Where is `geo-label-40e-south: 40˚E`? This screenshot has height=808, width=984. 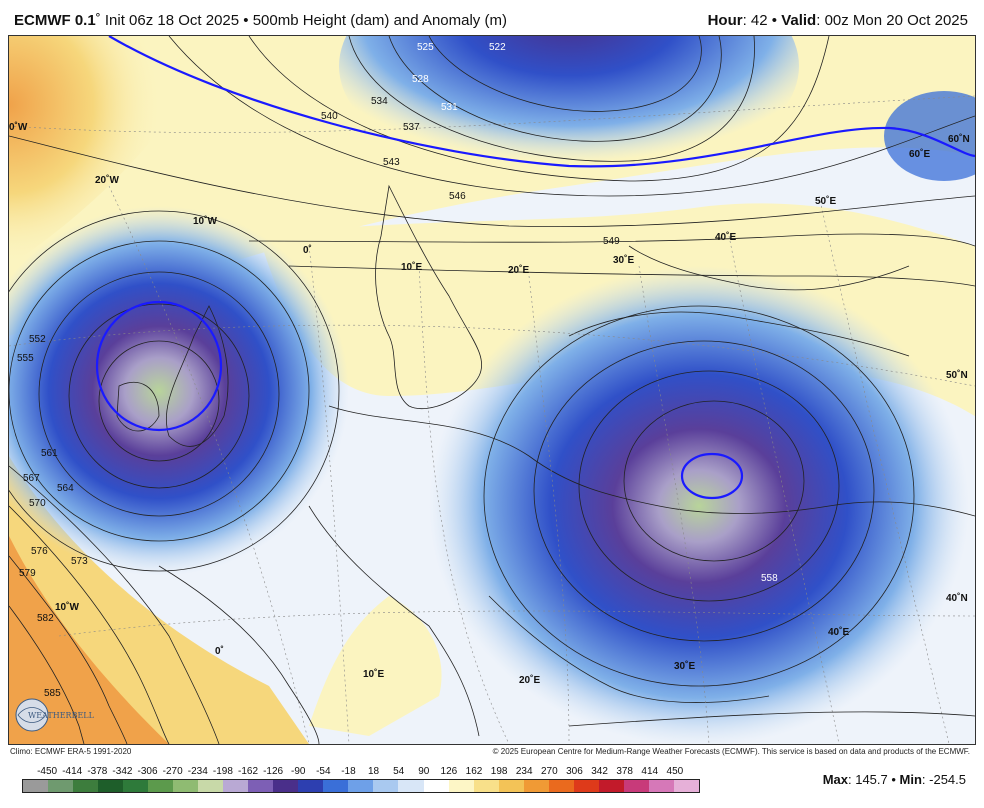
geo-label-40e-south: 40˚E is located at coordinates (838, 632).